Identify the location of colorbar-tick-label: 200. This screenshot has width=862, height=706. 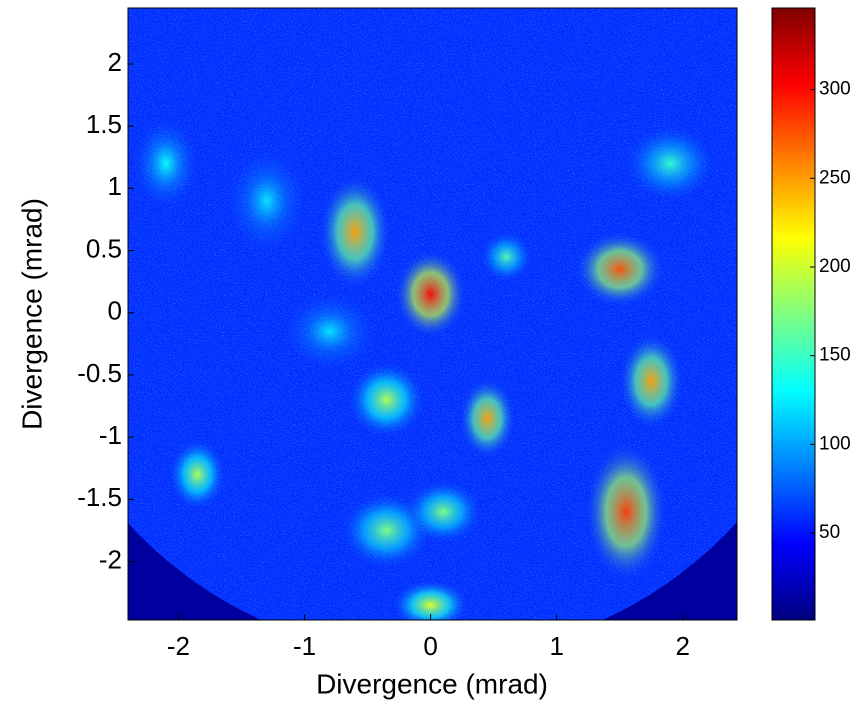
(835, 266).